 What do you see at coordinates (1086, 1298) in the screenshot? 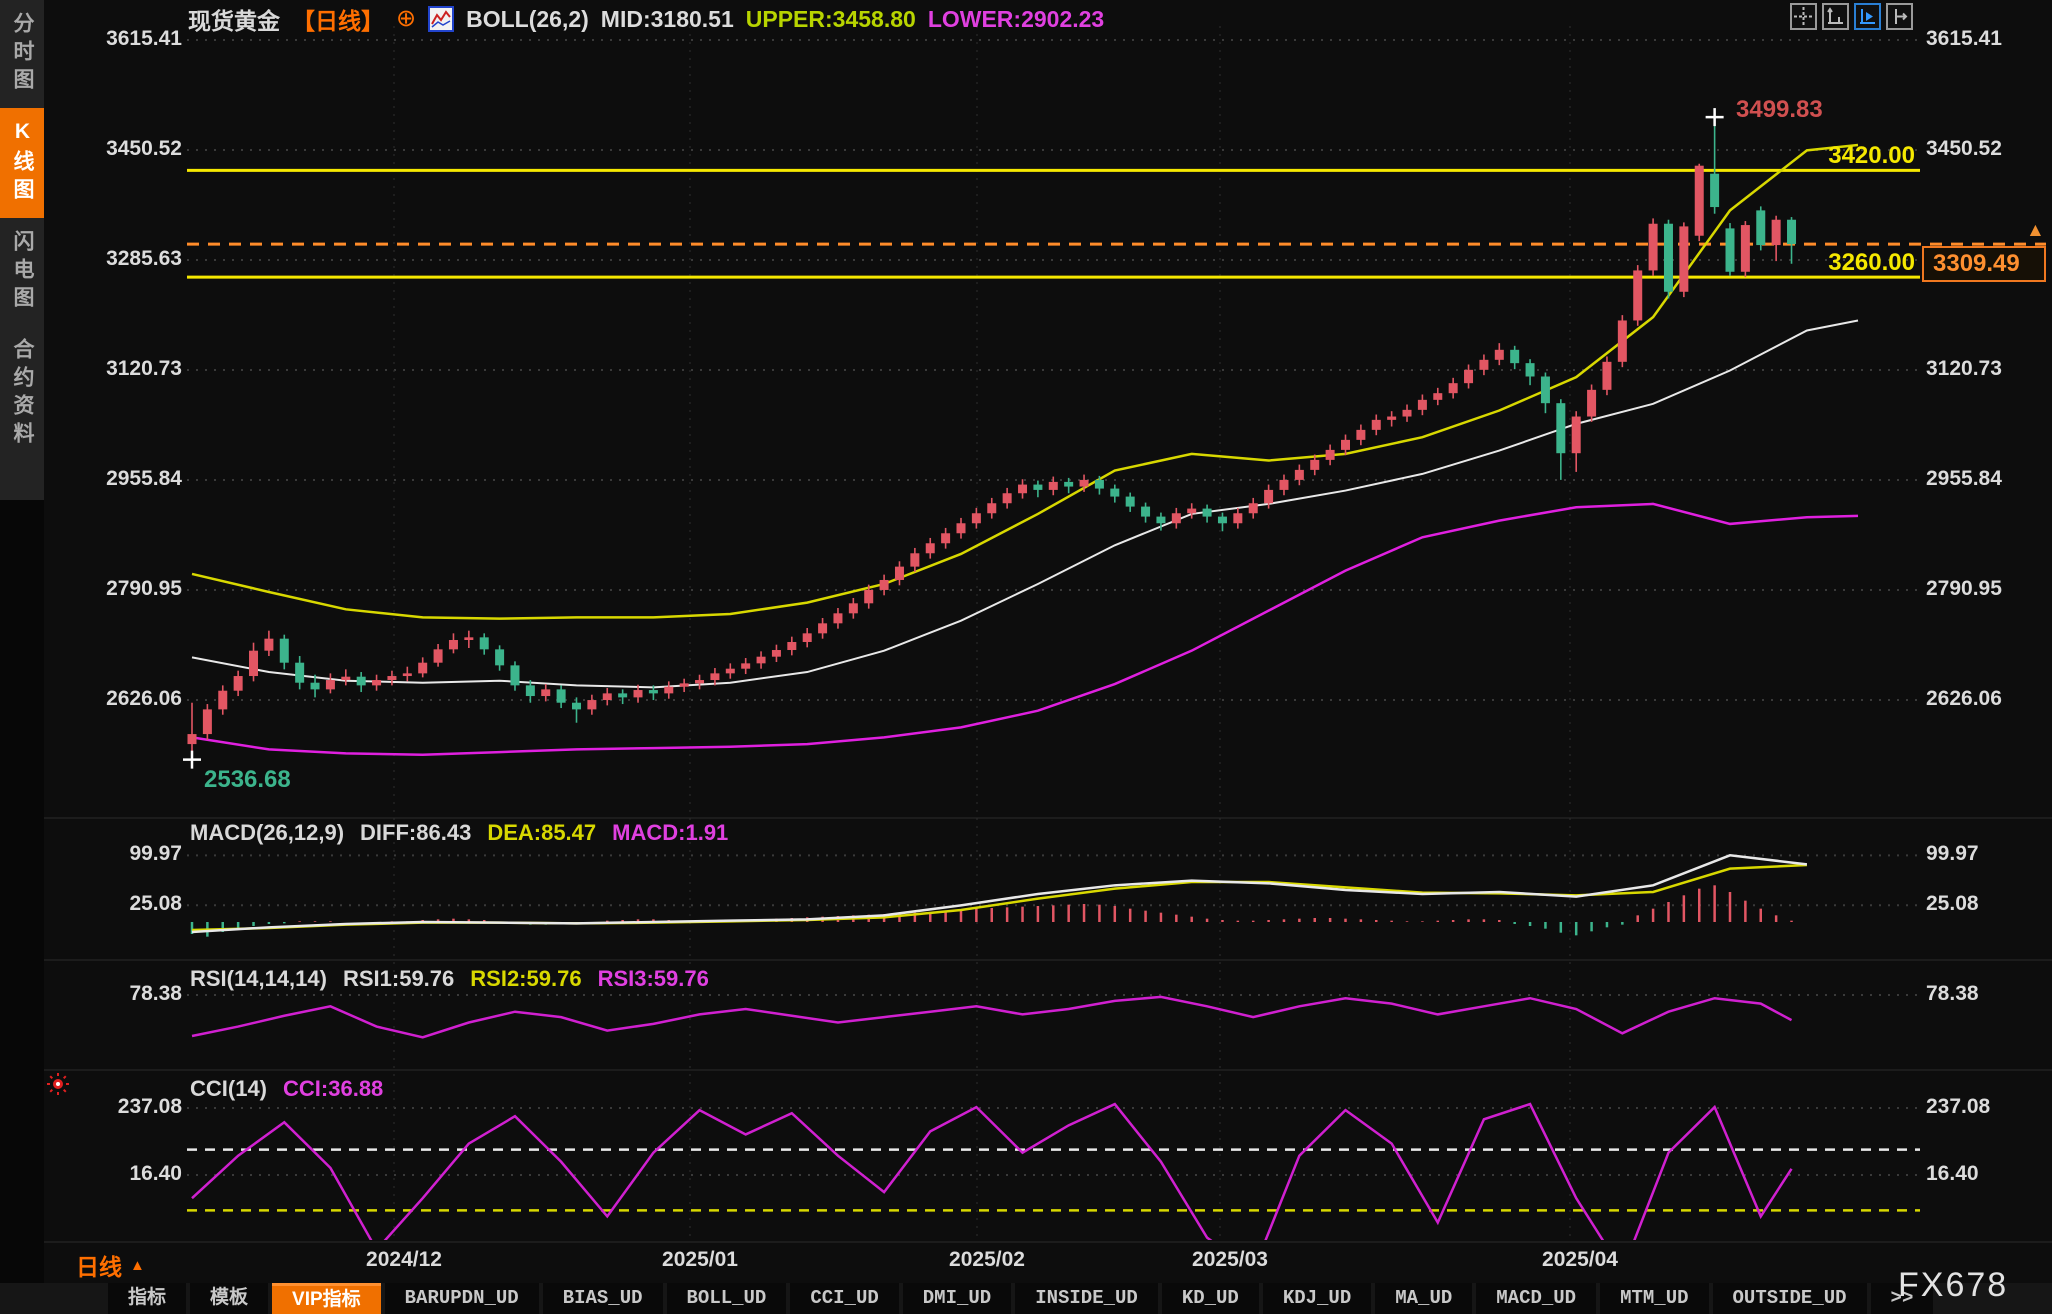
I see `footer-tab-8: INSIDE_UD` at bounding box center [1086, 1298].